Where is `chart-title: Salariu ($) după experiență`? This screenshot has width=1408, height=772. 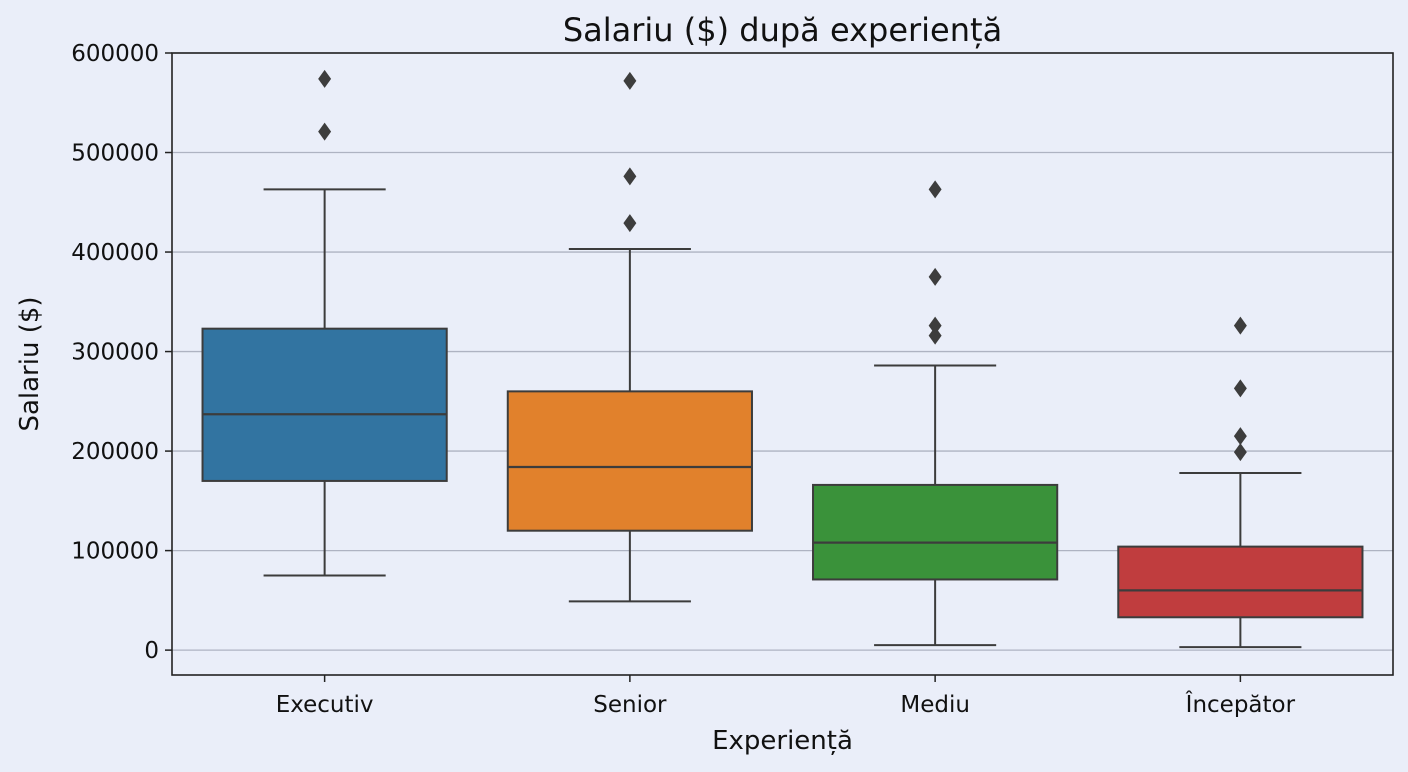
chart-title: Salariu ($) după experiență is located at coordinates (782, 30).